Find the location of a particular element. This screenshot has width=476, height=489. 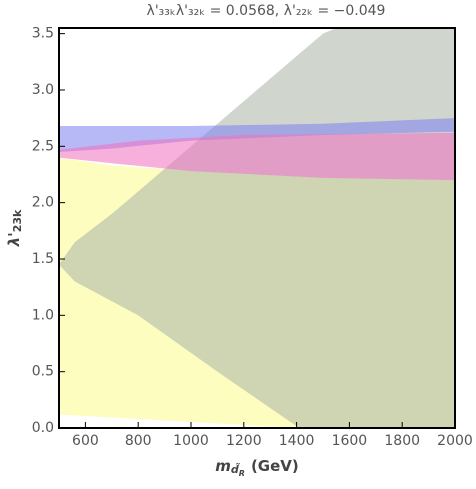

x-axis-label: md̃R (GeV) is located at coordinates (257, 467).